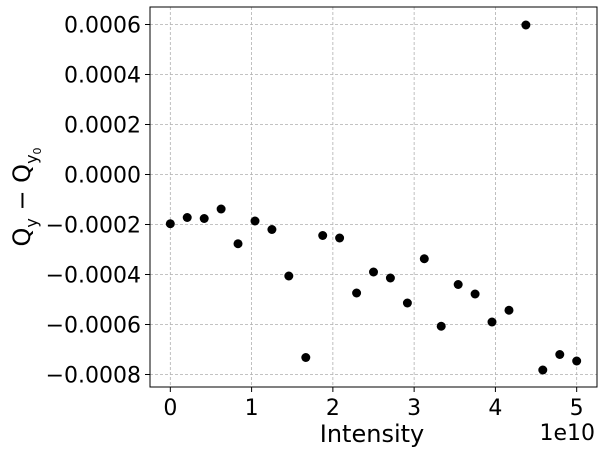 The image size is (602, 452). What do you see at coordinates (93, 226) in the screenshot?
I see `y-tick-label: −0.0002` at bounding box center [93, 226].